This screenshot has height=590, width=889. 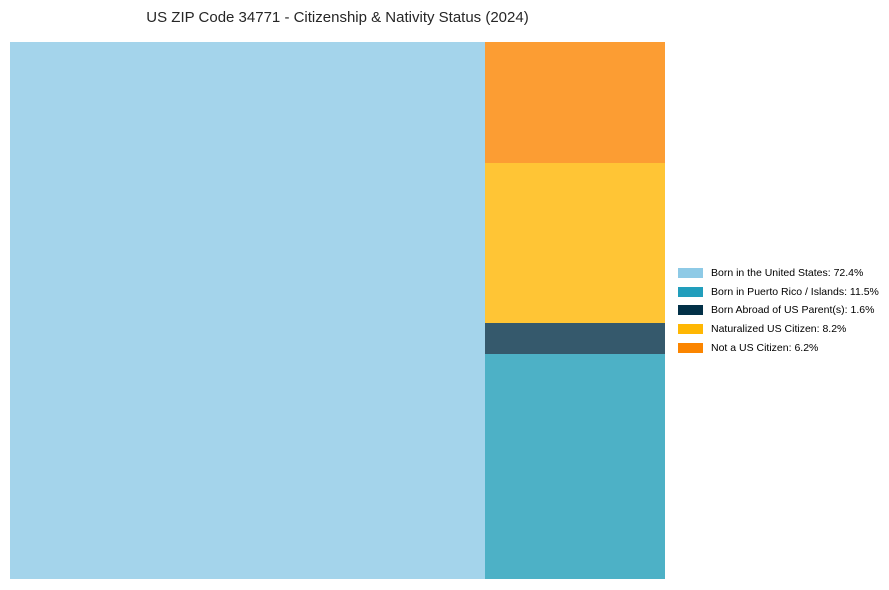 I want to click on legend-item: Born in Puerto Rico / Islands: 11.5%, so click(x=778, y=292).